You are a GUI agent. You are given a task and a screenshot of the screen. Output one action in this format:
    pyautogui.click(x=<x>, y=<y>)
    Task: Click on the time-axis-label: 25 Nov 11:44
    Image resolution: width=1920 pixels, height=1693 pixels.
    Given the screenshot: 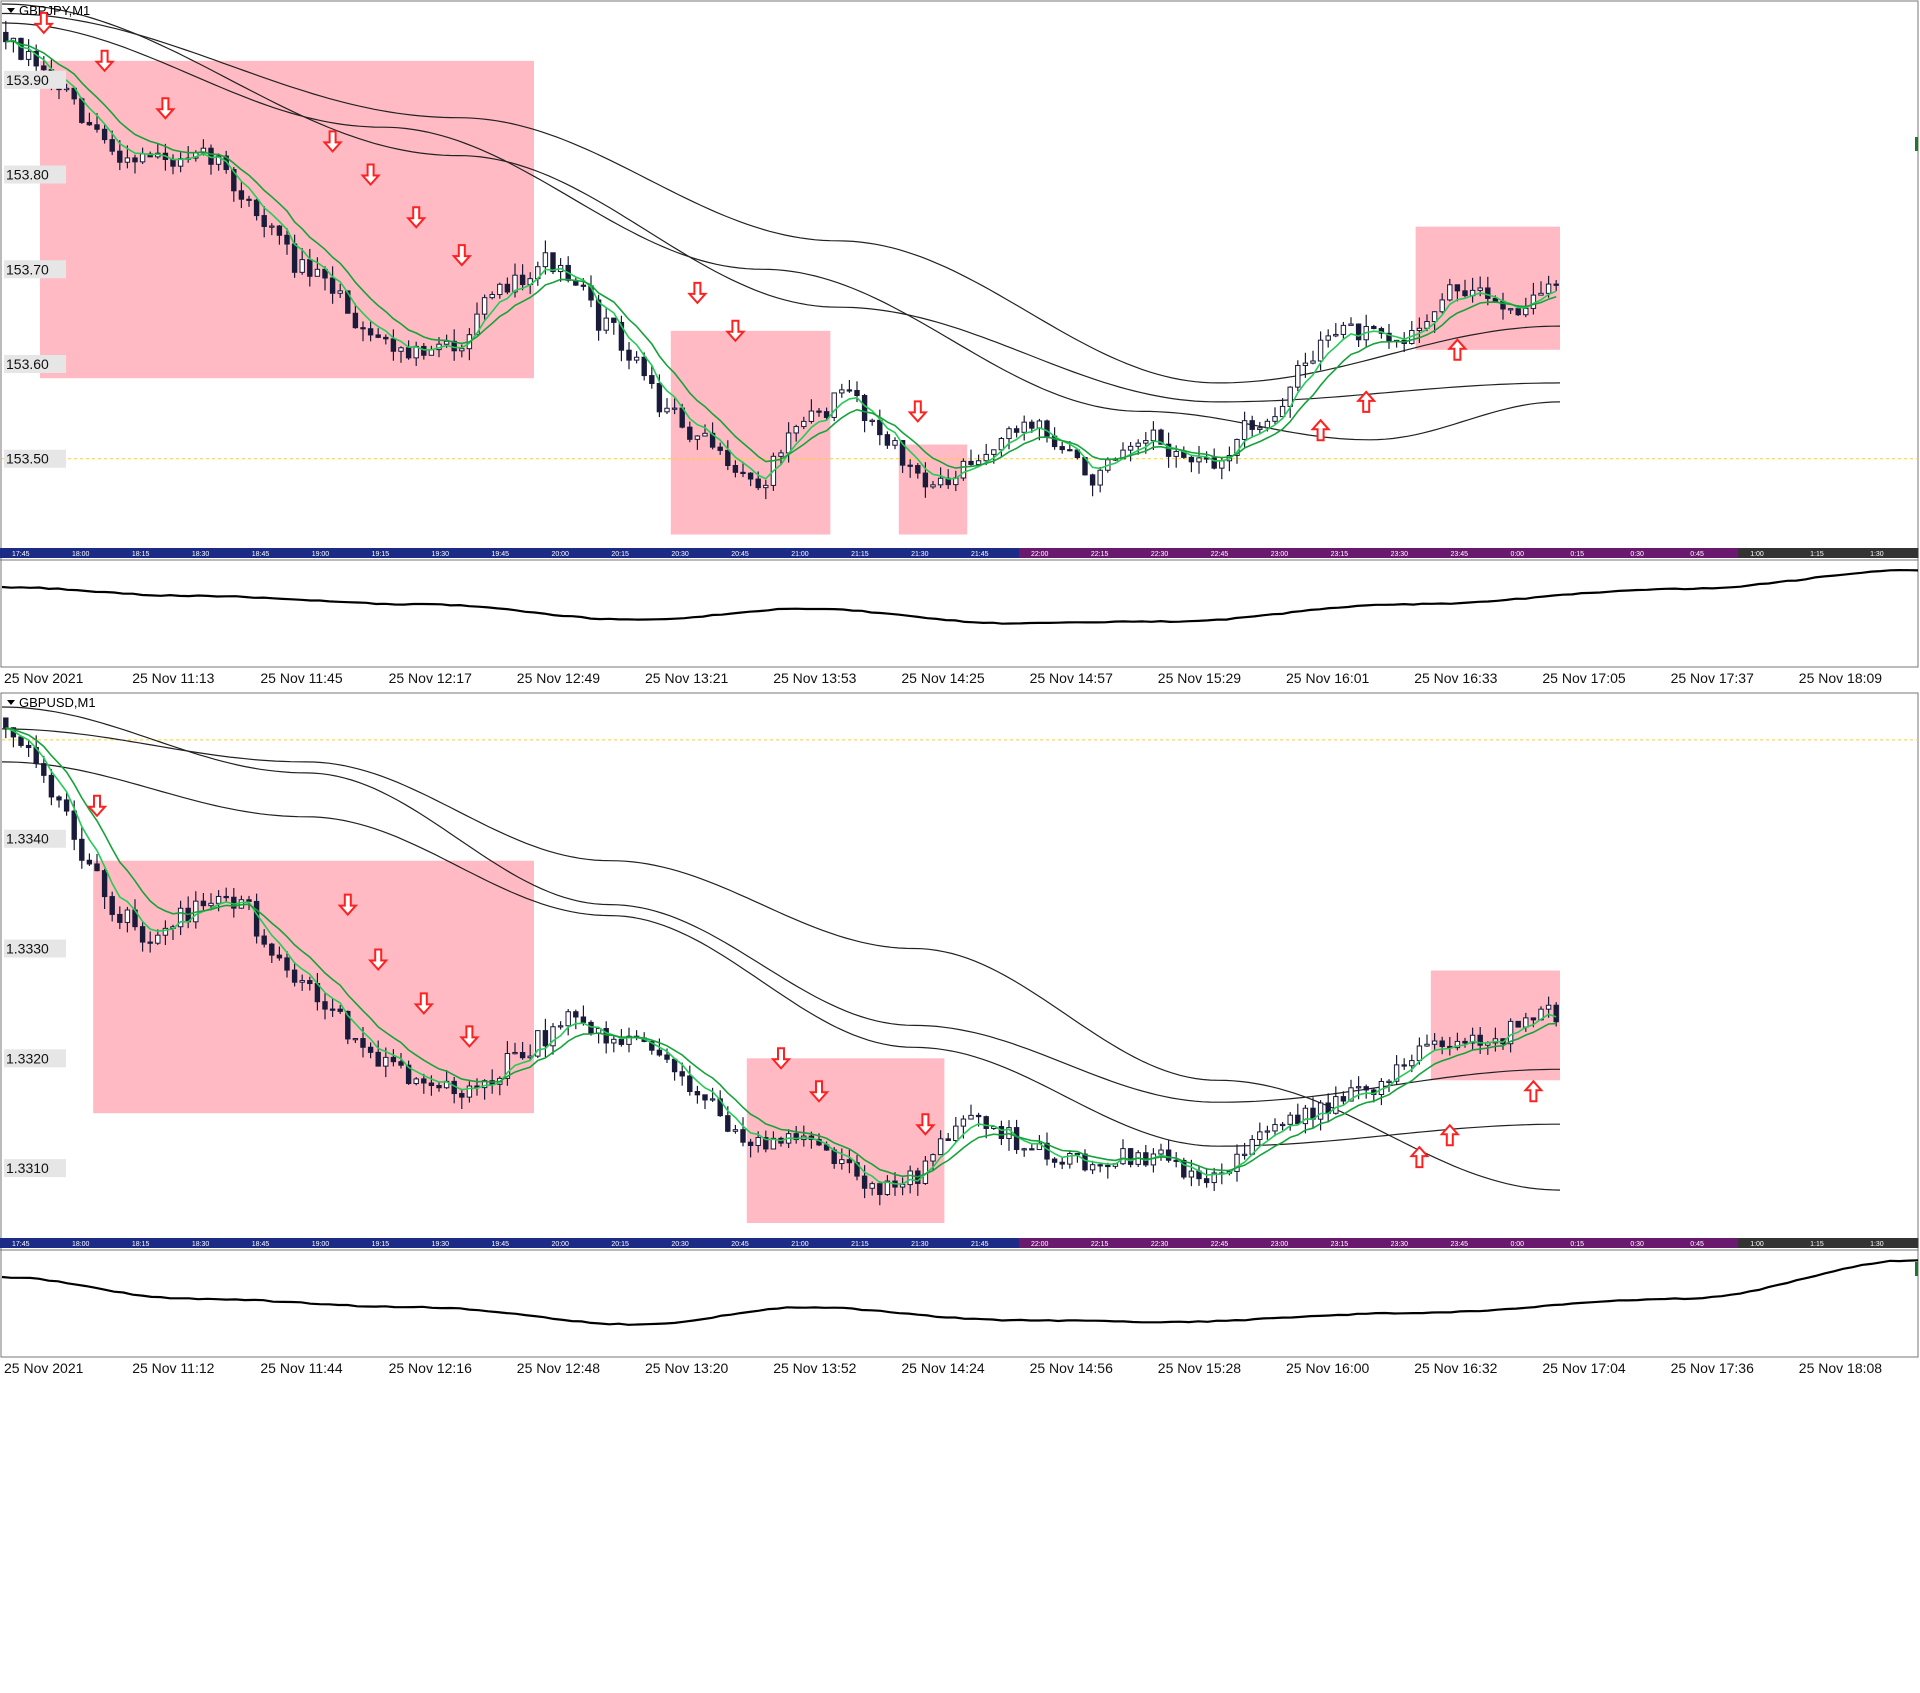 What is the action you would take?
    pyautogui.click(x=301, y=1368)
    